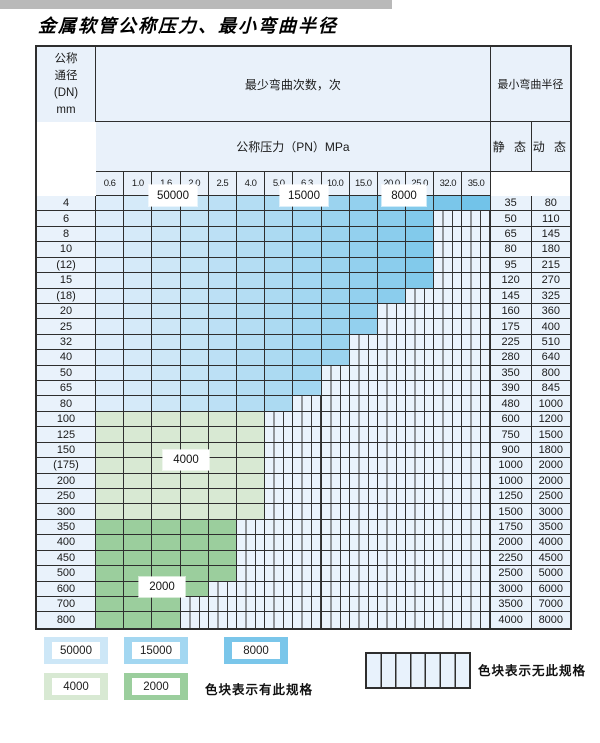 This screenshot has height=743, width=600. What do you see at coordinates (66, 512) in the screenshot?
I see `dn-value: 300` at bounding box center [66, 512].